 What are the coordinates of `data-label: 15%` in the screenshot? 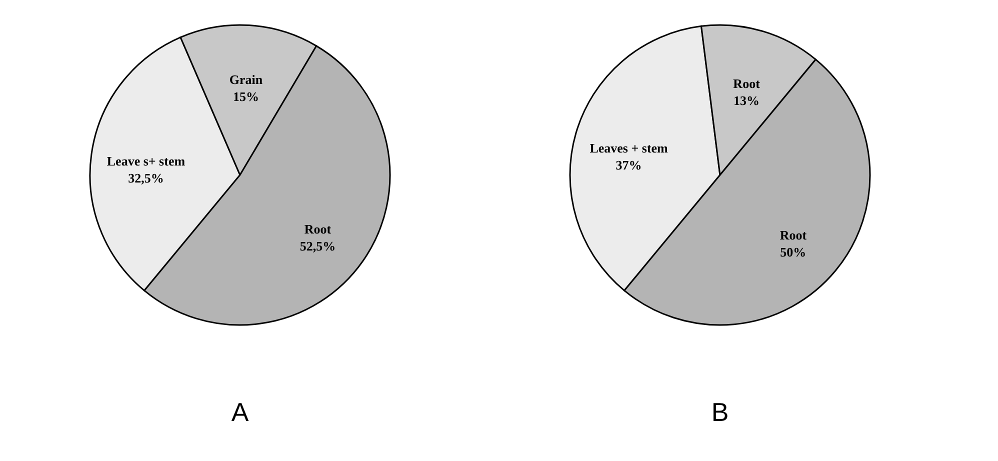 It's located at (246, 96).